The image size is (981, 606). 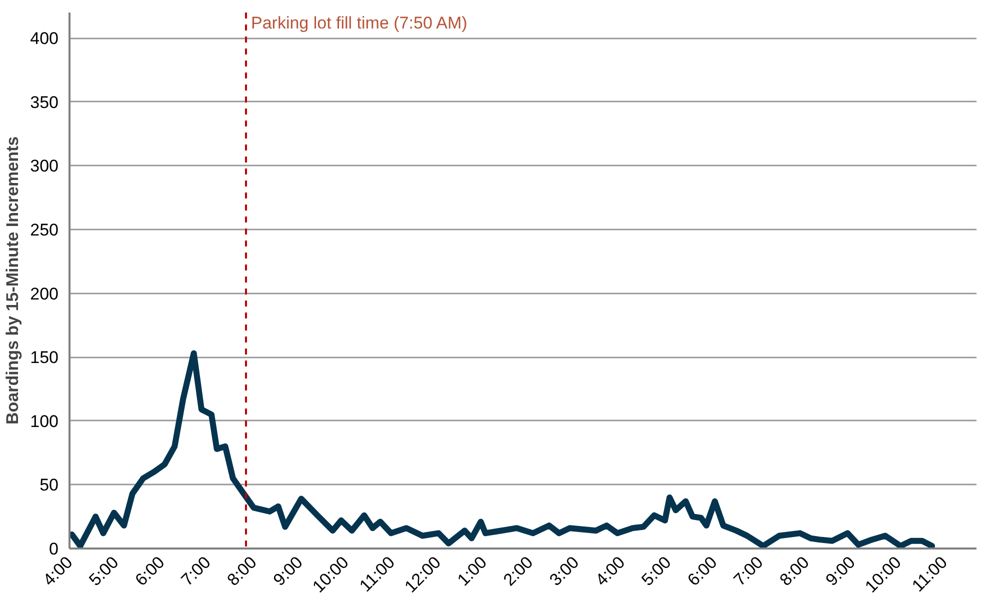 I want to click on x-tick-label: 3:00, so click(x=564, y=571).